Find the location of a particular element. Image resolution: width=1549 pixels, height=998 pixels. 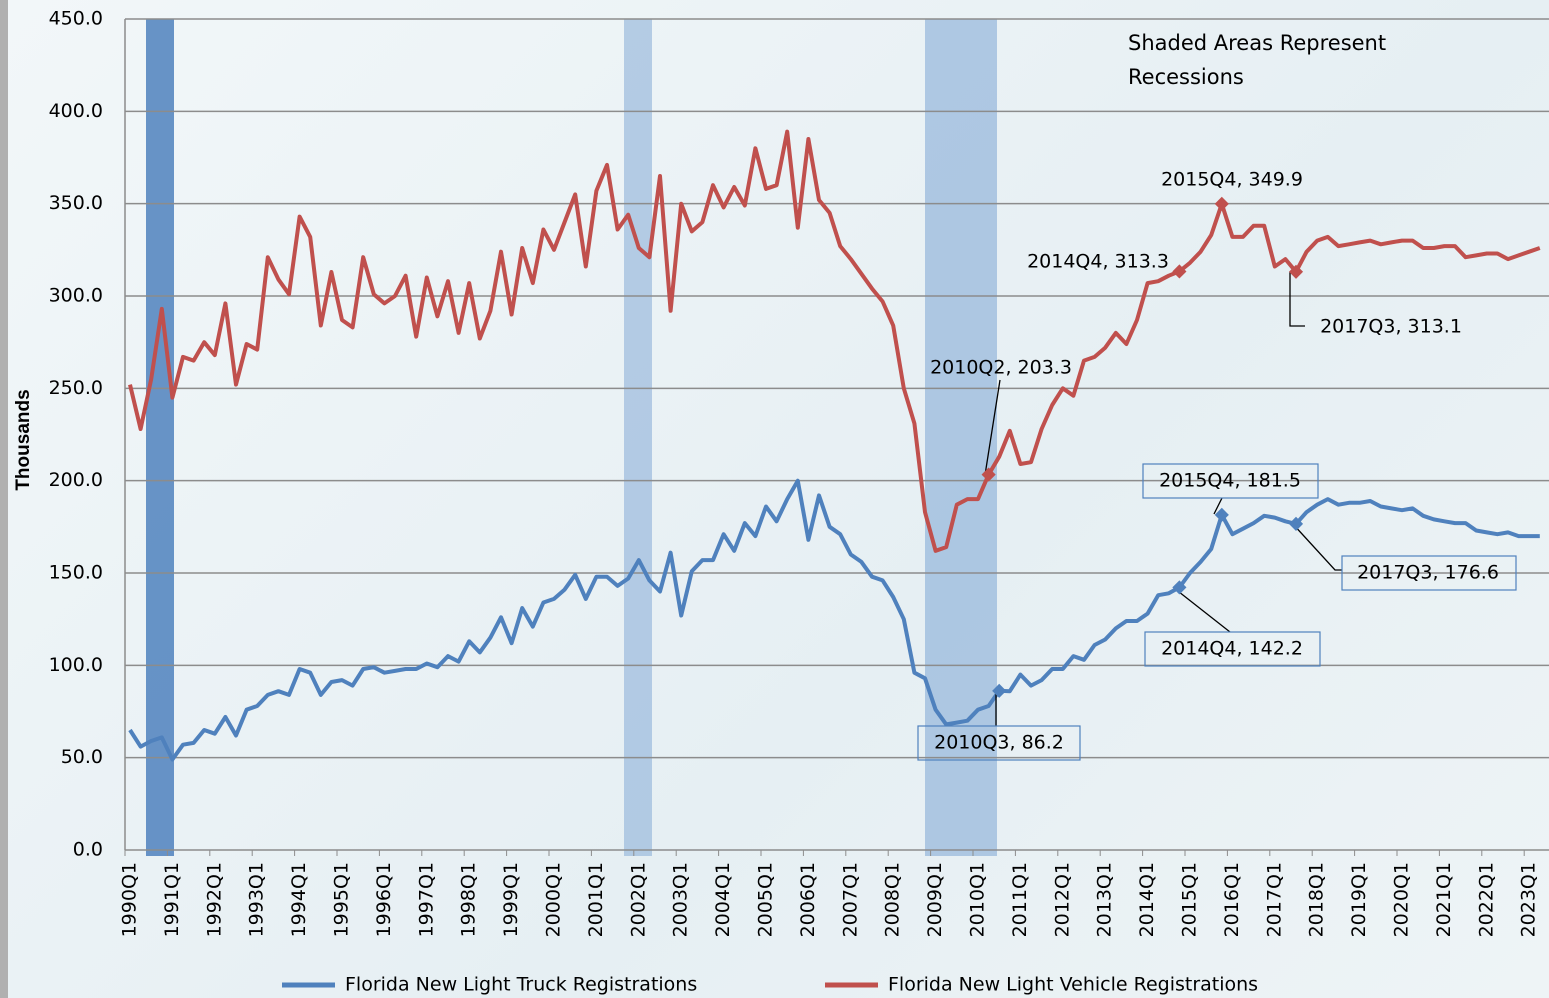

annotation: 2014Q4, 142.2 is located at coordinates (1232, 649).